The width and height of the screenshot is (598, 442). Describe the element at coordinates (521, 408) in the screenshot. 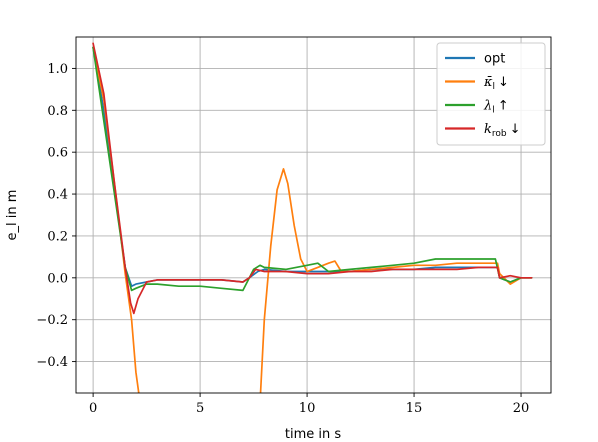

I see `x-tick-label: 20` at that location.